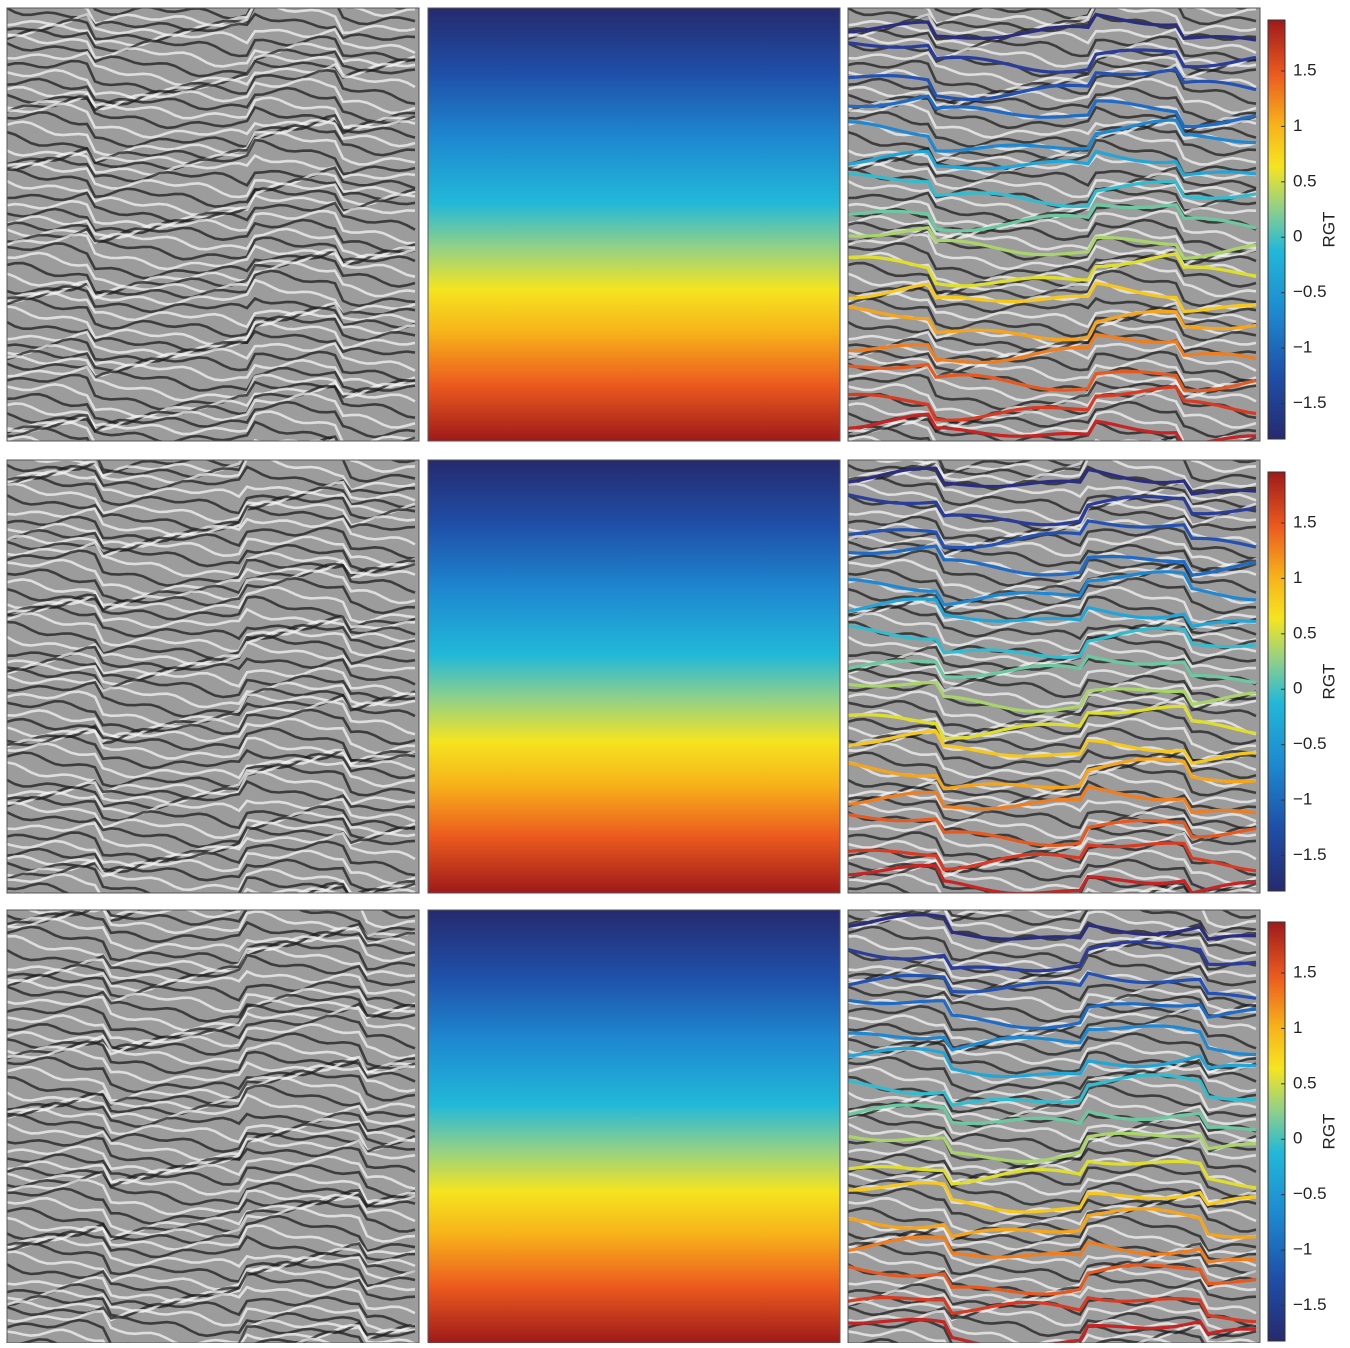  Describe the element at coordinates (1305, 180) in the screenshot. I see `colorbar-tick-label: 0.5` at that location.